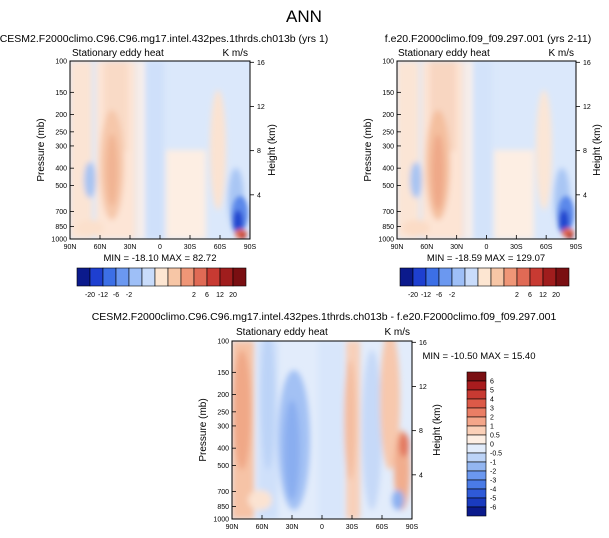  Describe the element at coordinates (304, 16) in the screenshot. I see `page-title: ANN` at that location.